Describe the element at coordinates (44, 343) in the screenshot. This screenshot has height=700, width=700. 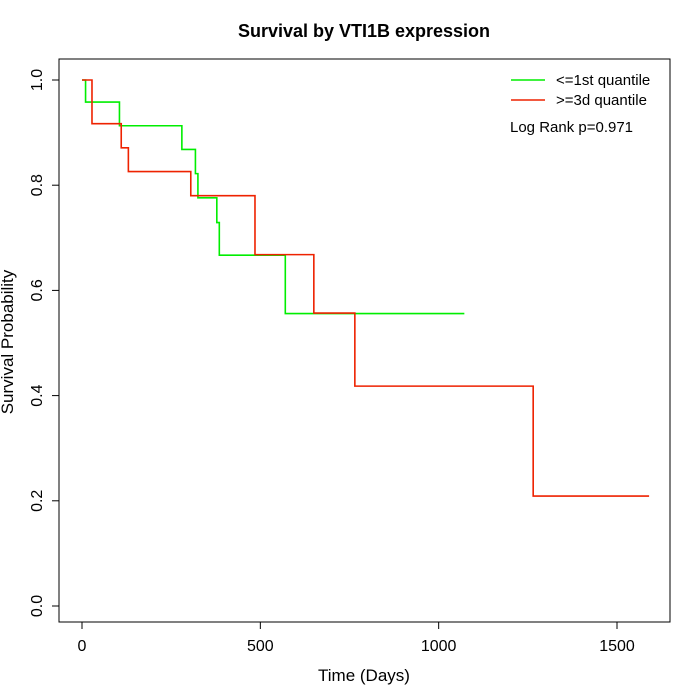
I see `y-axis: 0.0 0.2 0.4 0.6 0.8 1.0` at that location.